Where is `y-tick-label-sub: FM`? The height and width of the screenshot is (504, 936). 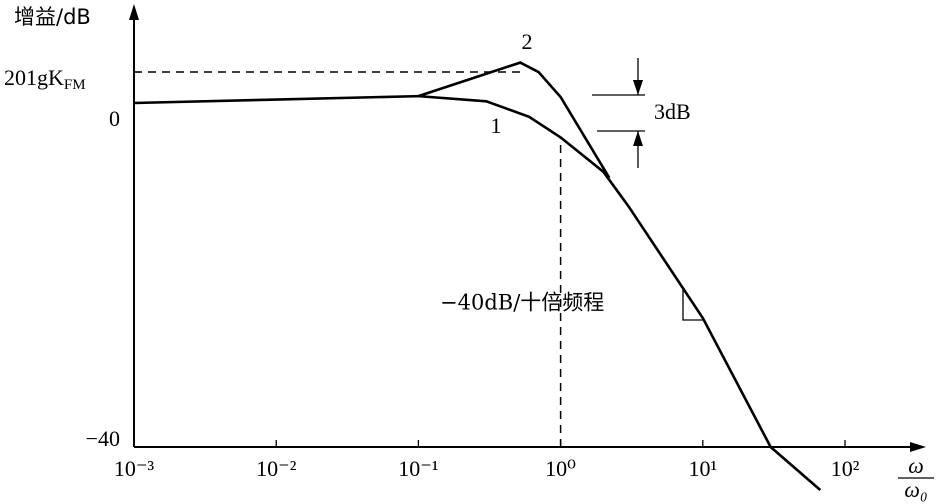
y-tick-label-sub: FM is located at coordinates (75, 85).